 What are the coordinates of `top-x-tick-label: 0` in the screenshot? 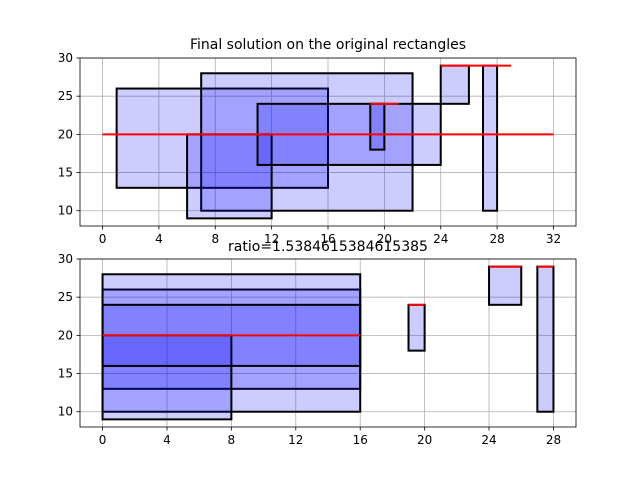 It's located at (103, 239).